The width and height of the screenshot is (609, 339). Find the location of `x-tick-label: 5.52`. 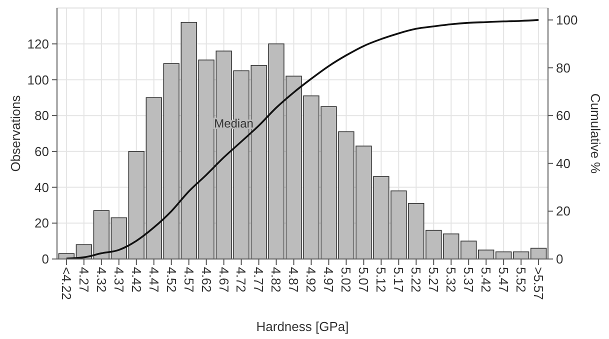

x-tick-label: 5.52 is located at coordinates (521, 279).